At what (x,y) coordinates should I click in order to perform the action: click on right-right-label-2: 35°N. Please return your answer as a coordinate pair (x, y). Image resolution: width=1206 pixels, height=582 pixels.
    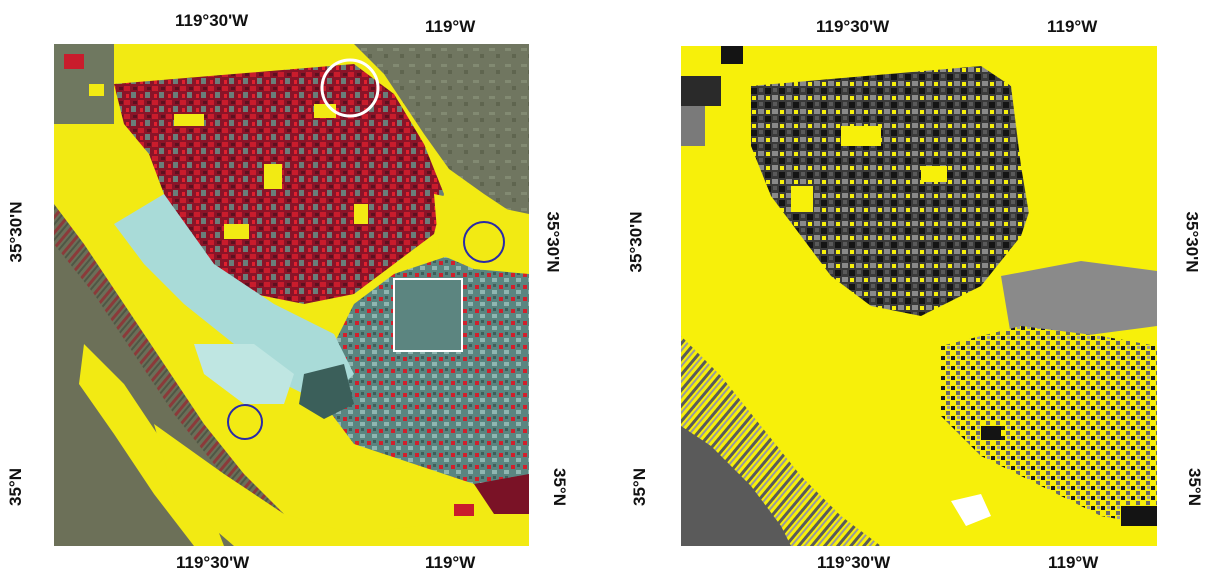
    Looking at the image, I should click on (1194, 487).